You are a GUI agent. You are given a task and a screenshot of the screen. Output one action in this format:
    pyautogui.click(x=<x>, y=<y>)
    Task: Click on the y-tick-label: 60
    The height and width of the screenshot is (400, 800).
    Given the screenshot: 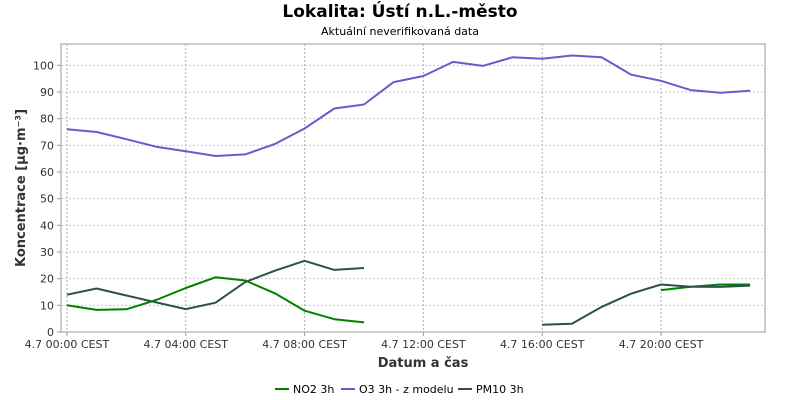 What is the action you would take?
    pyautogui.click(x=47, y=172)
    